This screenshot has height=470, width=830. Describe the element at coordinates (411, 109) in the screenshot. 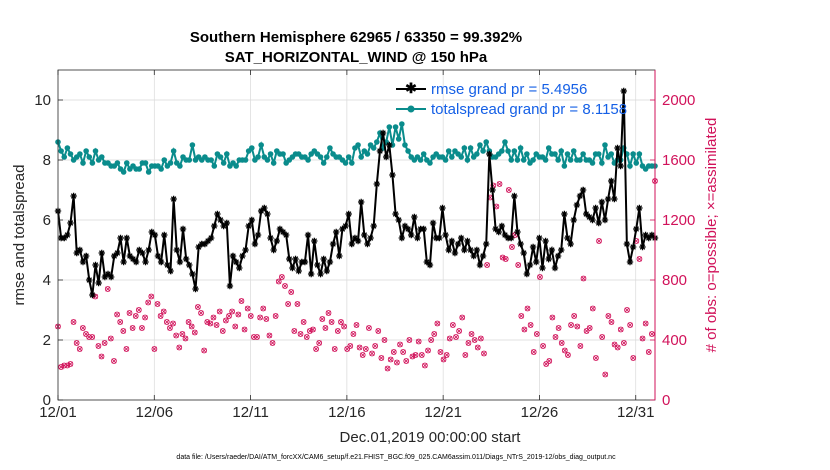

I see `legend-spread-marker` at that location.